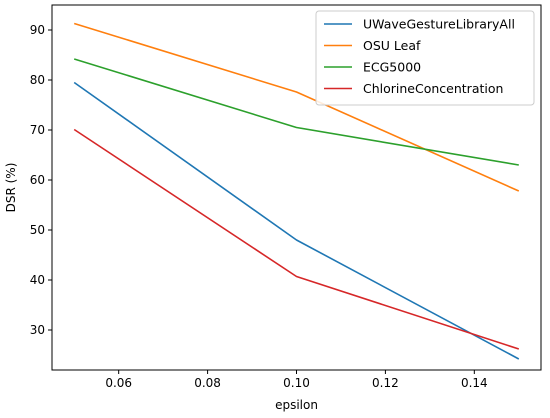 This screenshot has height=418, width=550. Describe the element at coordinates (37, 80) in the screenshot. I see `y-tick-label: 80` at that location.